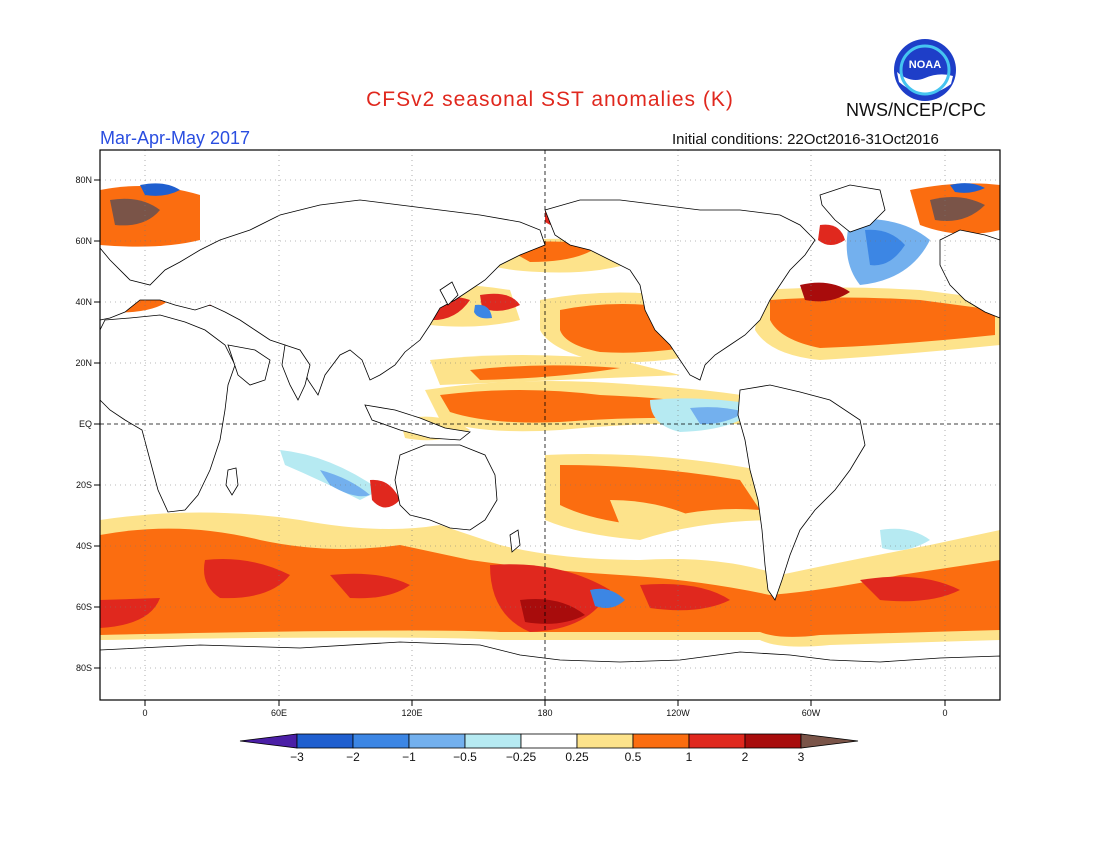 The height and width of the screenshot is (850, 1100). I want to click on map-title: CFSv2 seasonal SST anomalies (K), so click(550, 99).